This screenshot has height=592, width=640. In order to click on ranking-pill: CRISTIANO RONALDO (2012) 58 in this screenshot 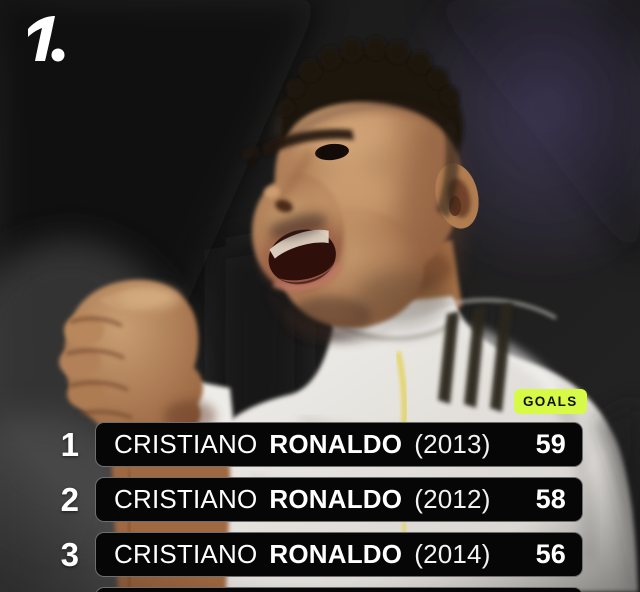, I will do `click(339, 499)`.